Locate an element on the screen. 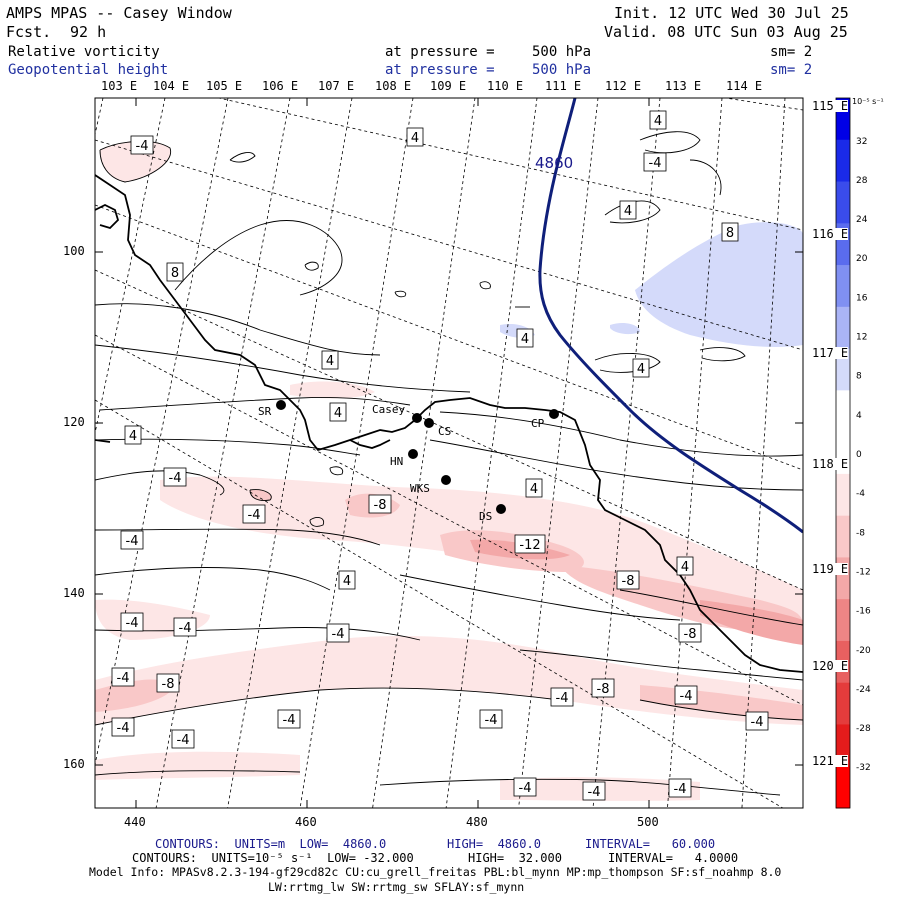 The height and width of the screenshot is (900, 900). colorbar-label: 0 is located at coordinates (859, 455).